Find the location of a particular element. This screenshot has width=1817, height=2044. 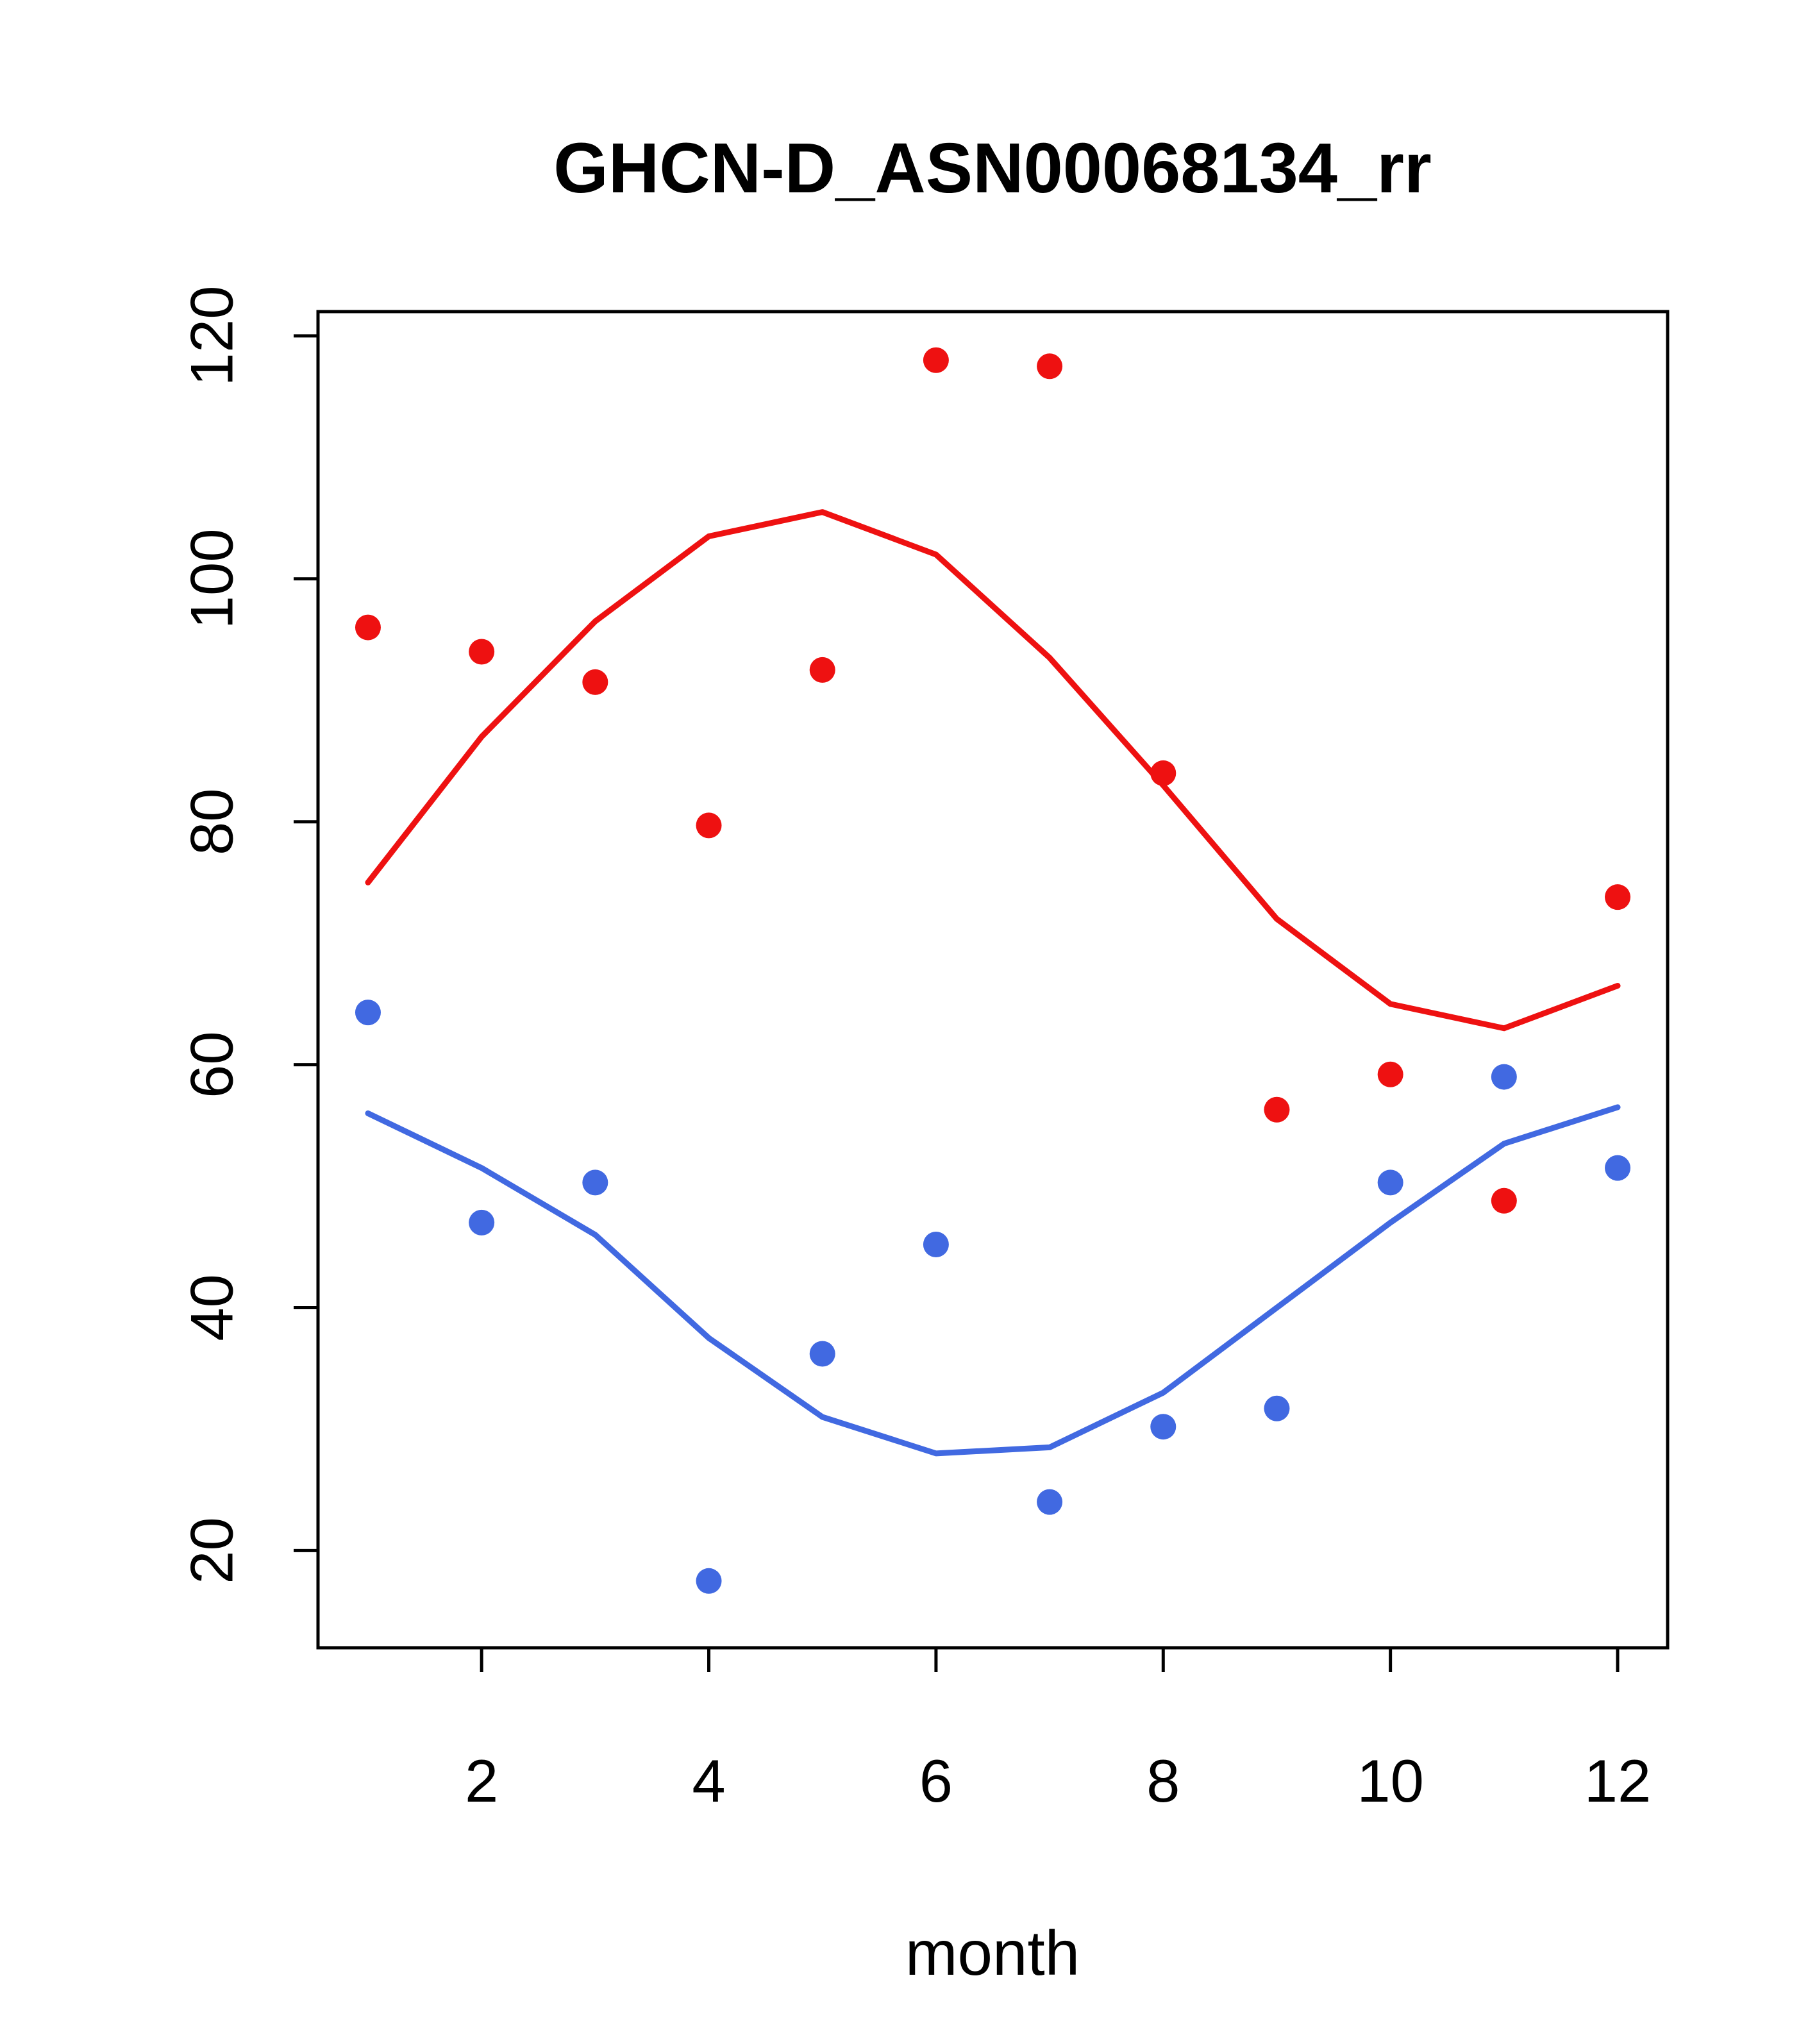

chart-title: GHCN-D_ASN00068134_rr is located at coordinates (993, 168).